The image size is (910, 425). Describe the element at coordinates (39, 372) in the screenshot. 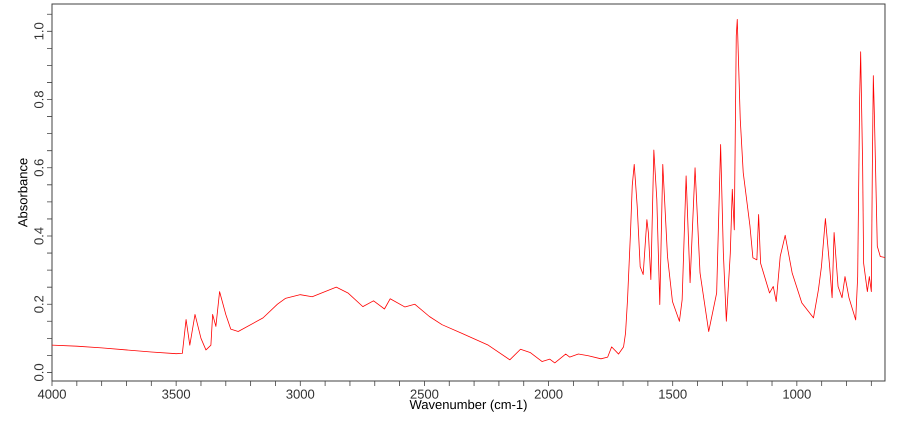

I see `y-tick-label: 0.0` at that location.